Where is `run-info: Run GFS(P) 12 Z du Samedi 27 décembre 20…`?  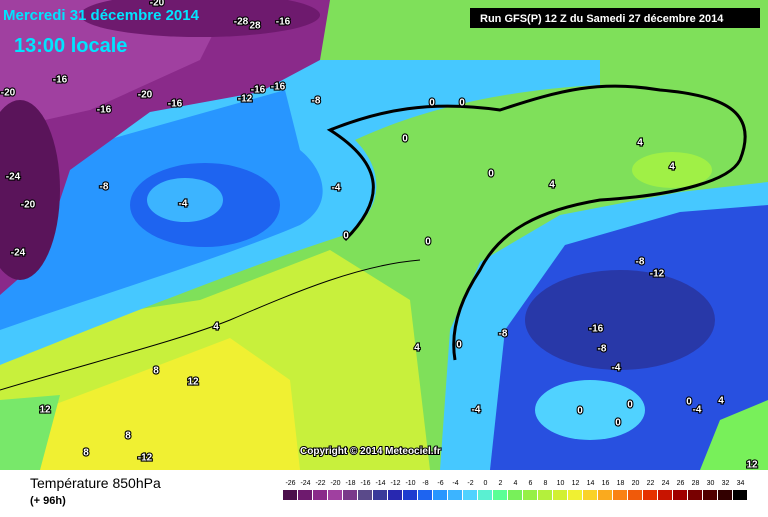 run-info: Run GFS(P) 12 Z du Samedi 27 décembre 20… is located at coordinates (602, 19).